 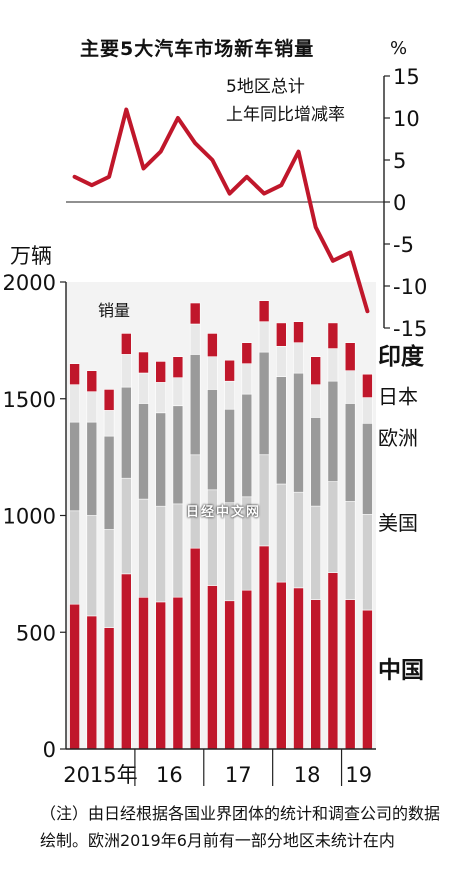 What do you see at coordinates (398, 523) in the screenshot?
I see `series-label-2: 美国` at bounding box center [398, 523].